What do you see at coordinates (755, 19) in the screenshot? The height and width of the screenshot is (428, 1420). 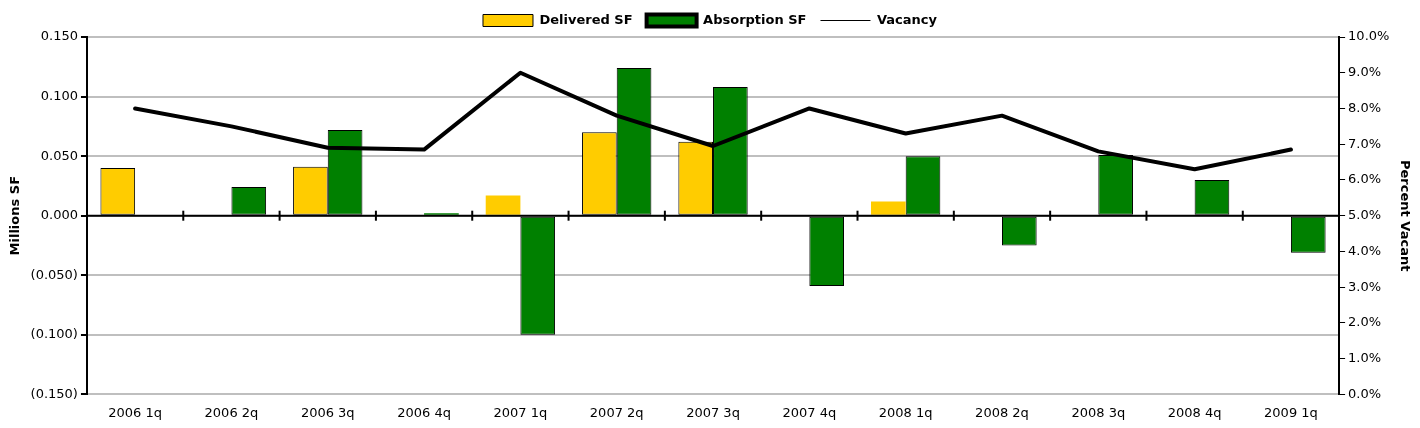 I see `legend-label: Absorption SF` at bounding box center [755, 19].